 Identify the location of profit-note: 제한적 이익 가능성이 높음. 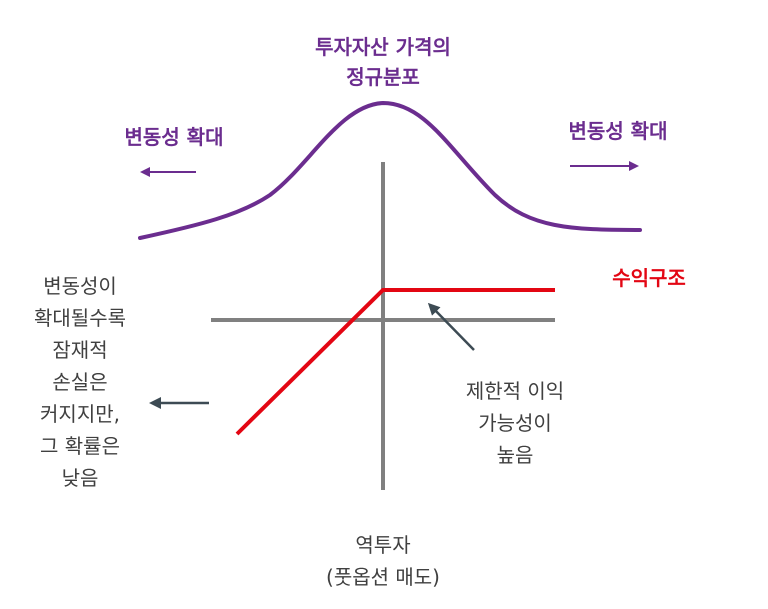
(515, 423).